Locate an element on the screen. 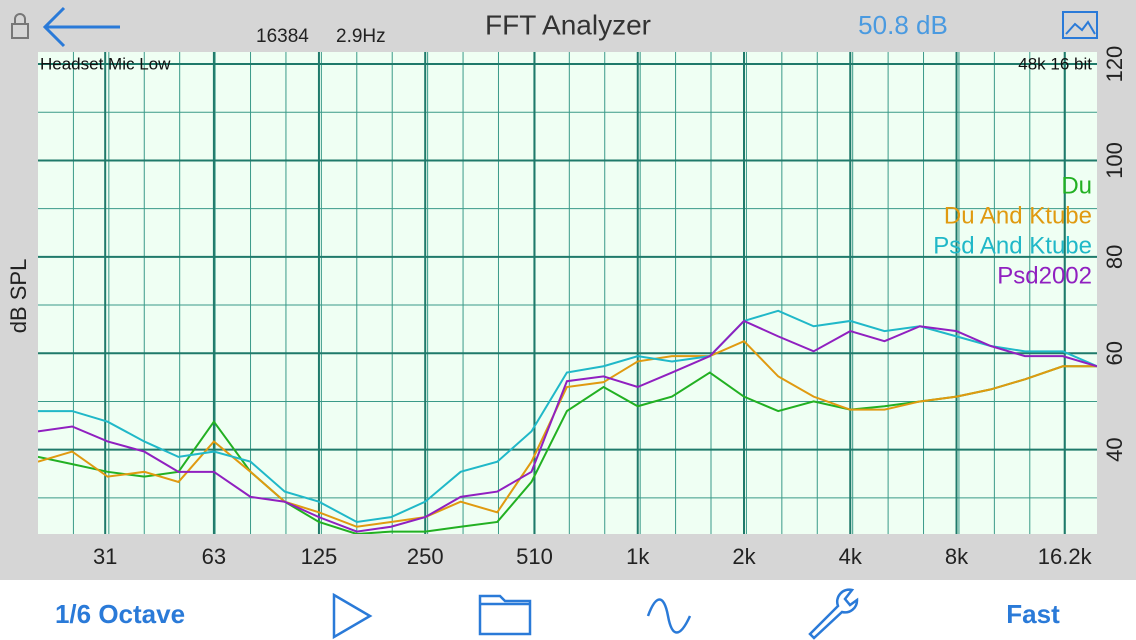 The image size is (1136, 640). resolution: 2.9Hz is located at coordinates (361, 36).